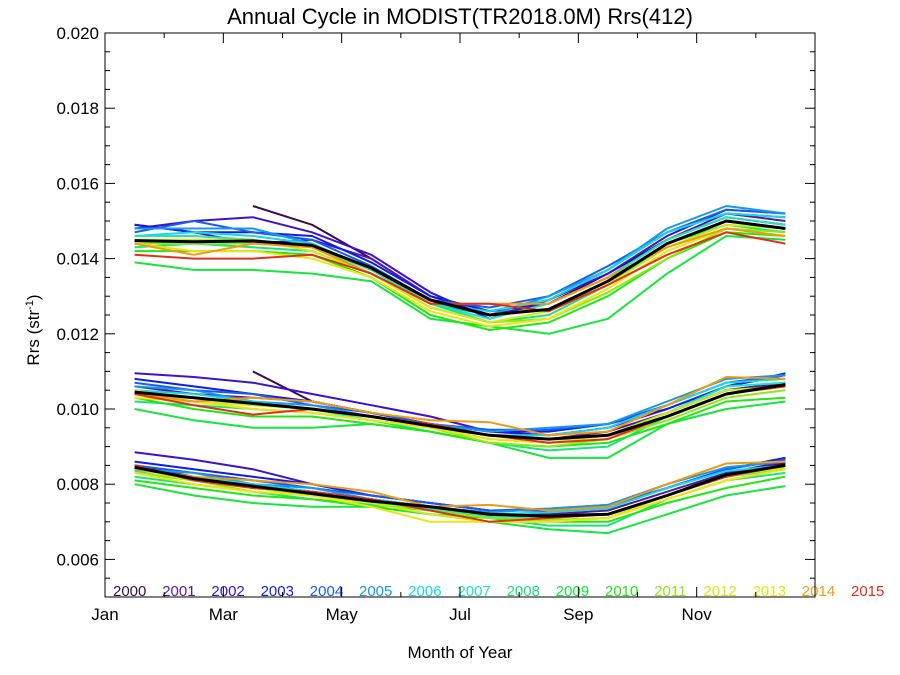 Image resolution: width=900 pixels, height=675 pixels. What do you see at coordinates (818, 591) in the screenshot?
I see `legend-item-2014: 2014` at bounding box center [818, 591].